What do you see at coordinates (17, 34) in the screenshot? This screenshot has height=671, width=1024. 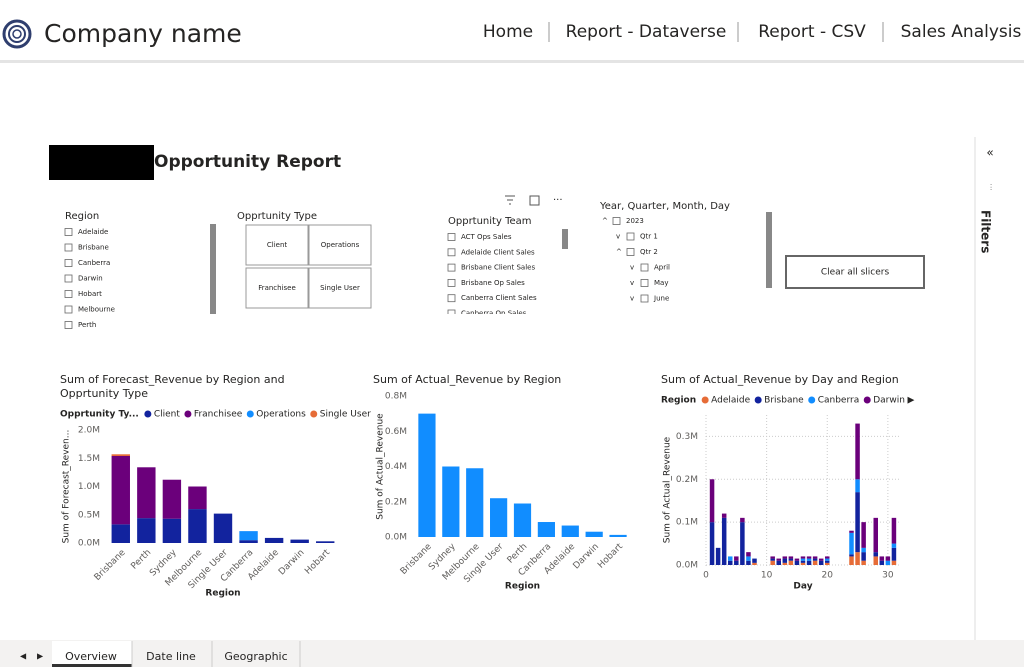 I see `logo` at bounding box center [17, 34].